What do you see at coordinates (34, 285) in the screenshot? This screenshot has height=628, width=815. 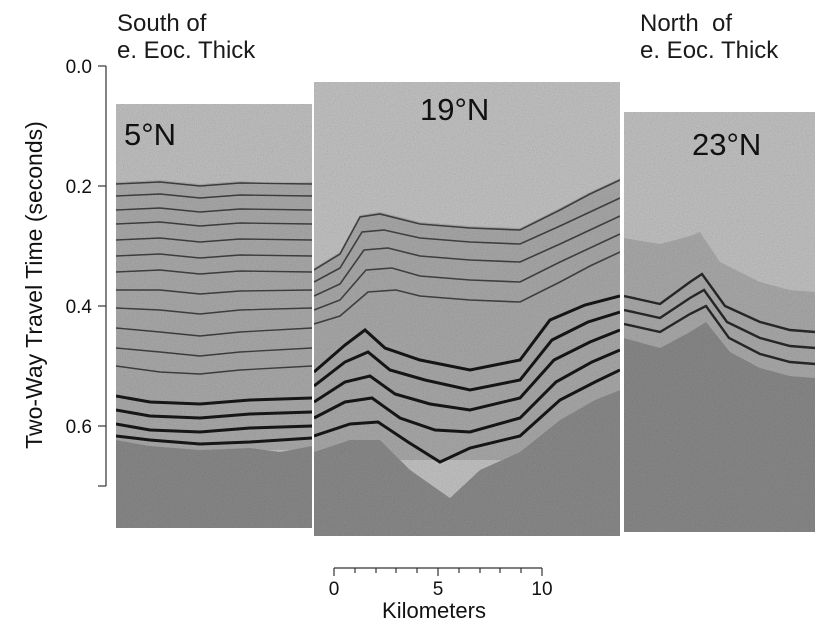 I see `y-axis-label: Two-Way Travel Time (seconds)` at bounding box center [34, 285].